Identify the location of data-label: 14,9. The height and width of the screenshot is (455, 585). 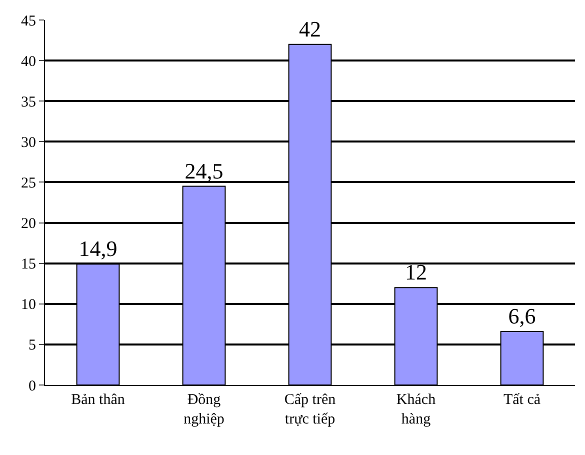
(98, 249).